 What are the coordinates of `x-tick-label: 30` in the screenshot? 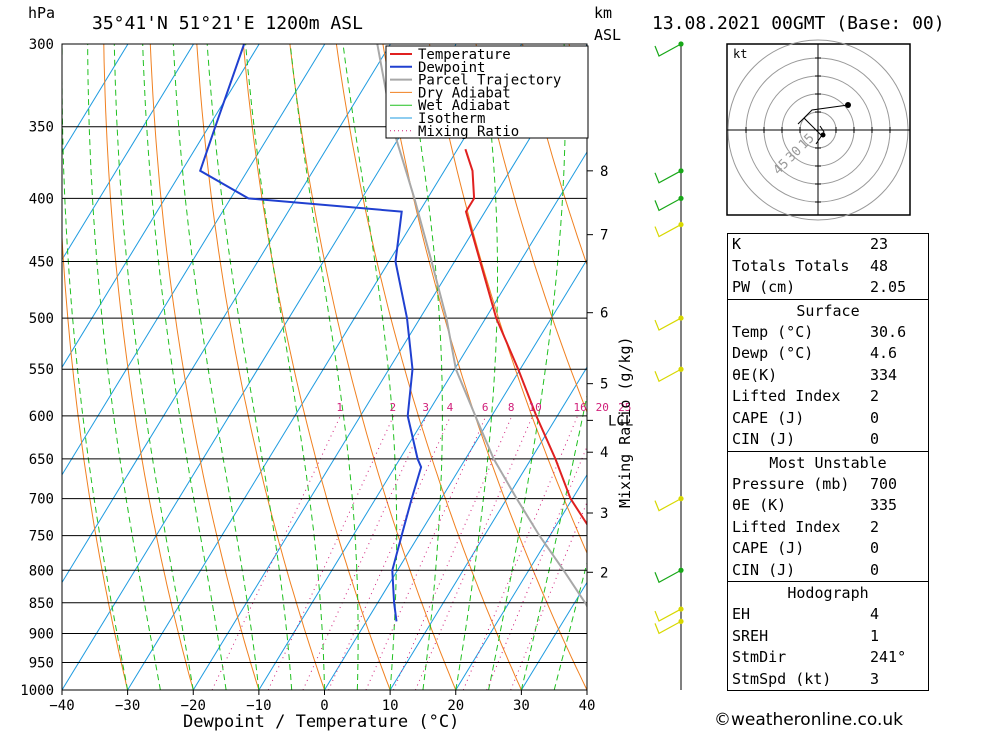 It's located at (521, 706).